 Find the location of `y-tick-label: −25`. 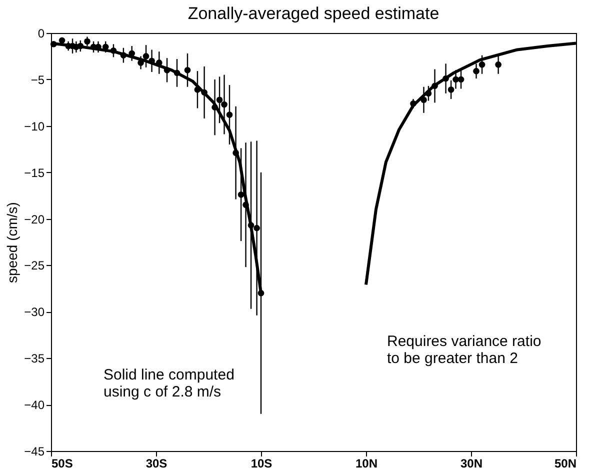

y-tick-label: −25 is located at coordinates (34, 265).